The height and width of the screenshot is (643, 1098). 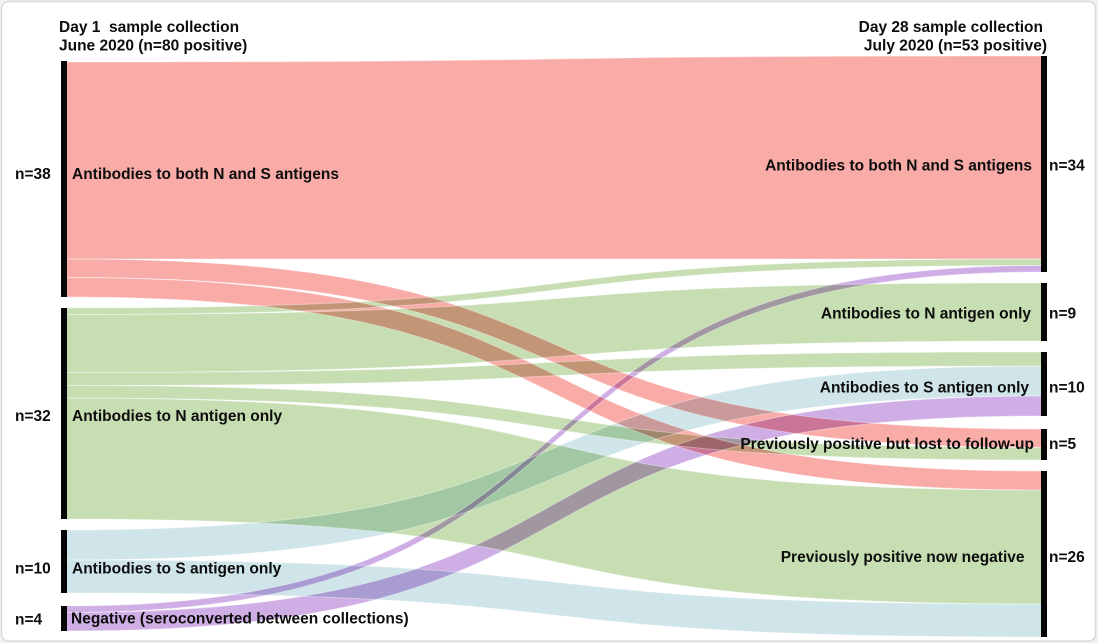 What do you see at coordinates (955, 46) in the screenshot?
I see `svg-text: July 2020 (n=53 positive)` at bounding box center [955, 46].